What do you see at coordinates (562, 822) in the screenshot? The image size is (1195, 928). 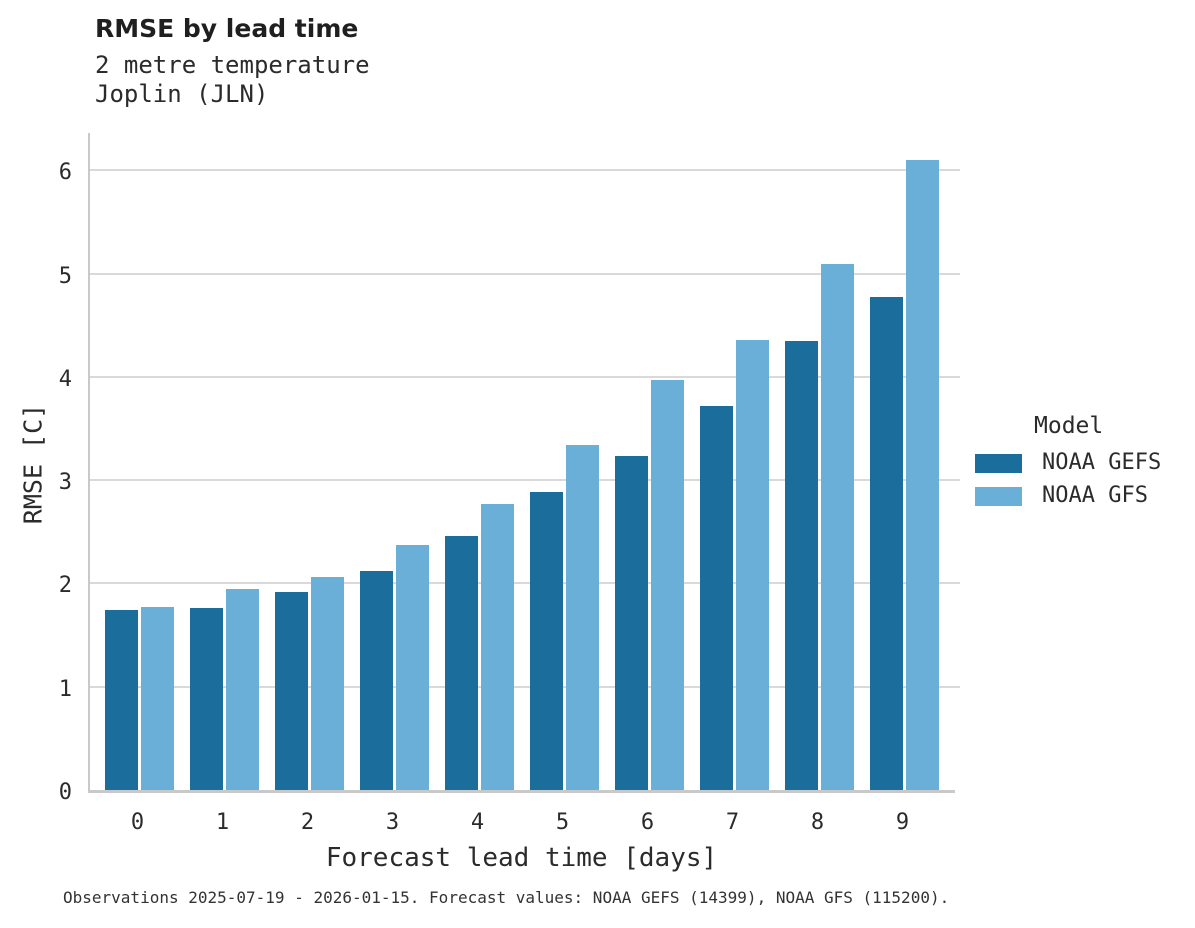 I see `x-tick-label: 5` at bounding box center [562, 822].